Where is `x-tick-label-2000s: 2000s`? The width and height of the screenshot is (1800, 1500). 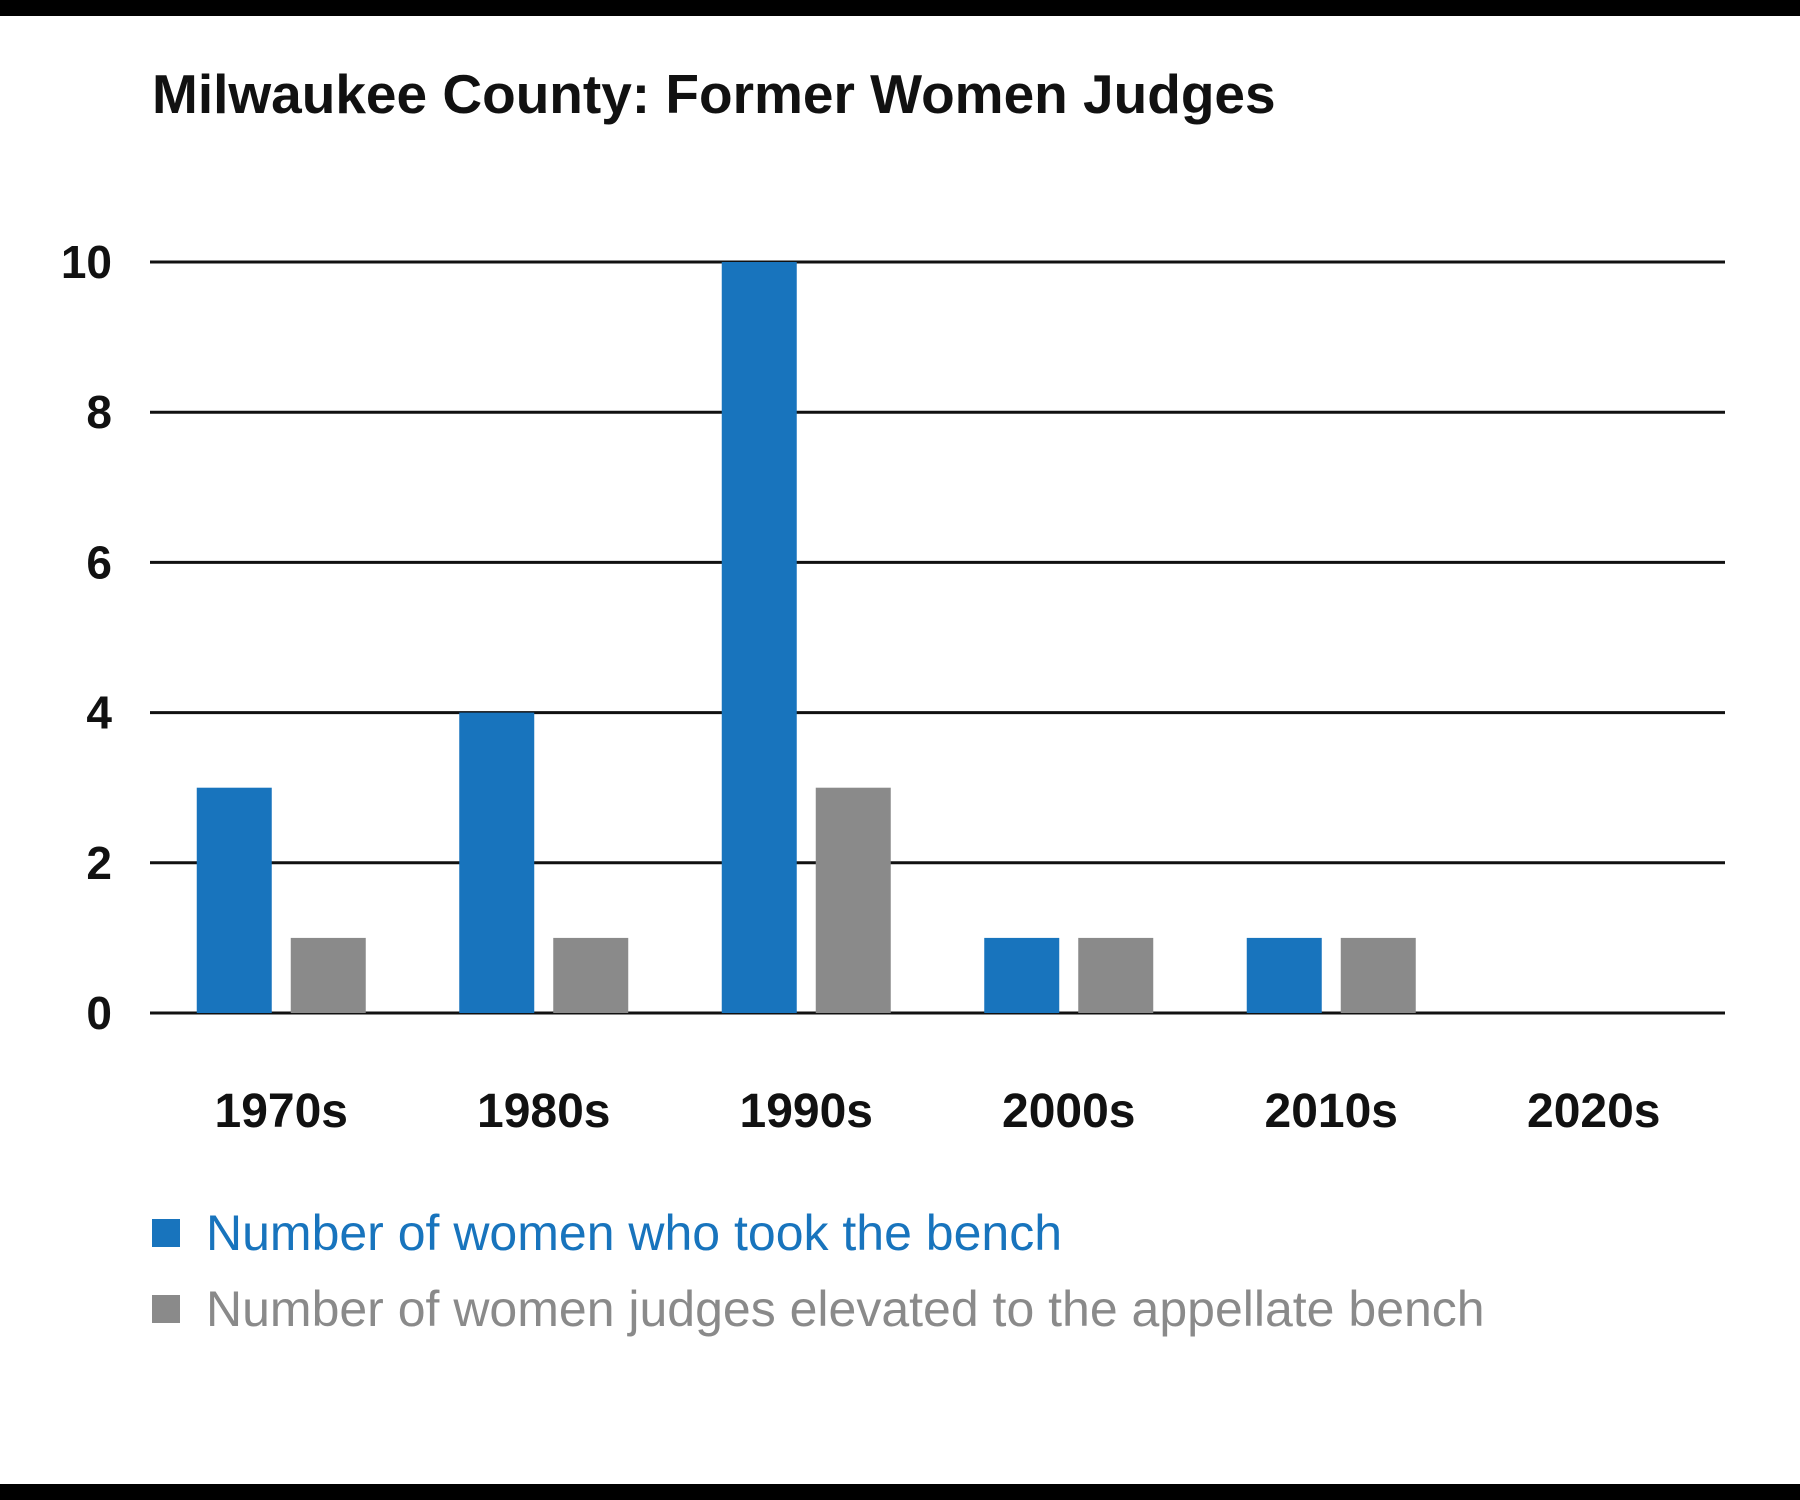 x-tick-label-2000s: 2000s is located at coordinates (1068, 1111).